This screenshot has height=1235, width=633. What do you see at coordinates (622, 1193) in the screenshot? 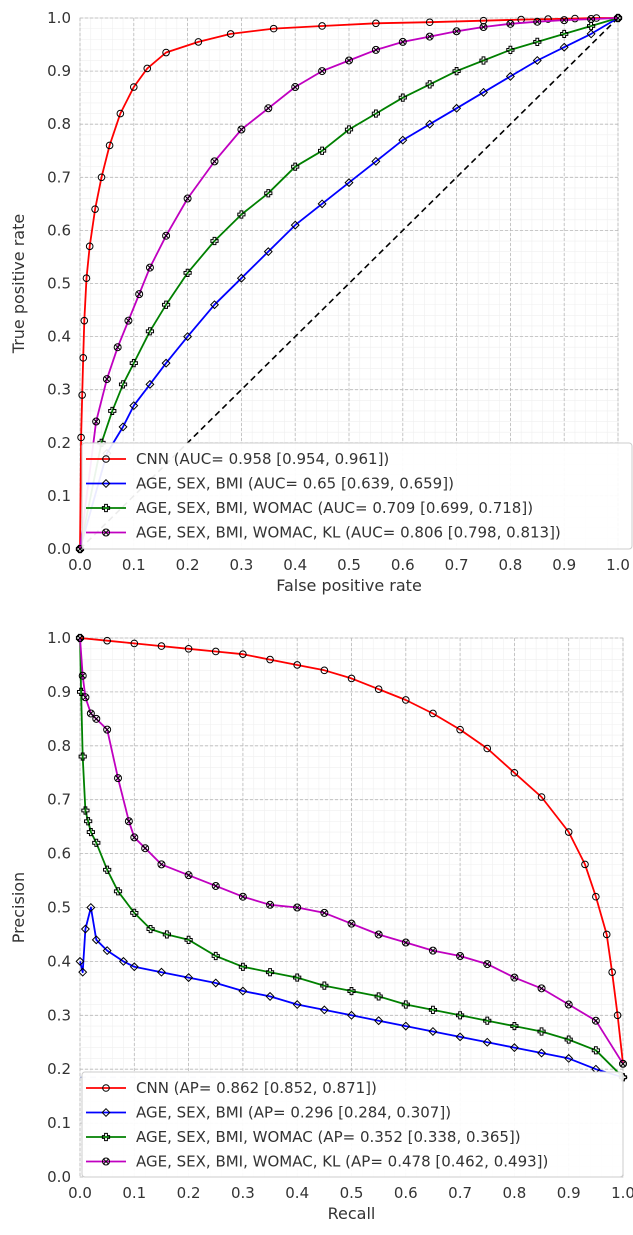
I see `x-tick-label: 1.0` at bounding box center [622, 1193].